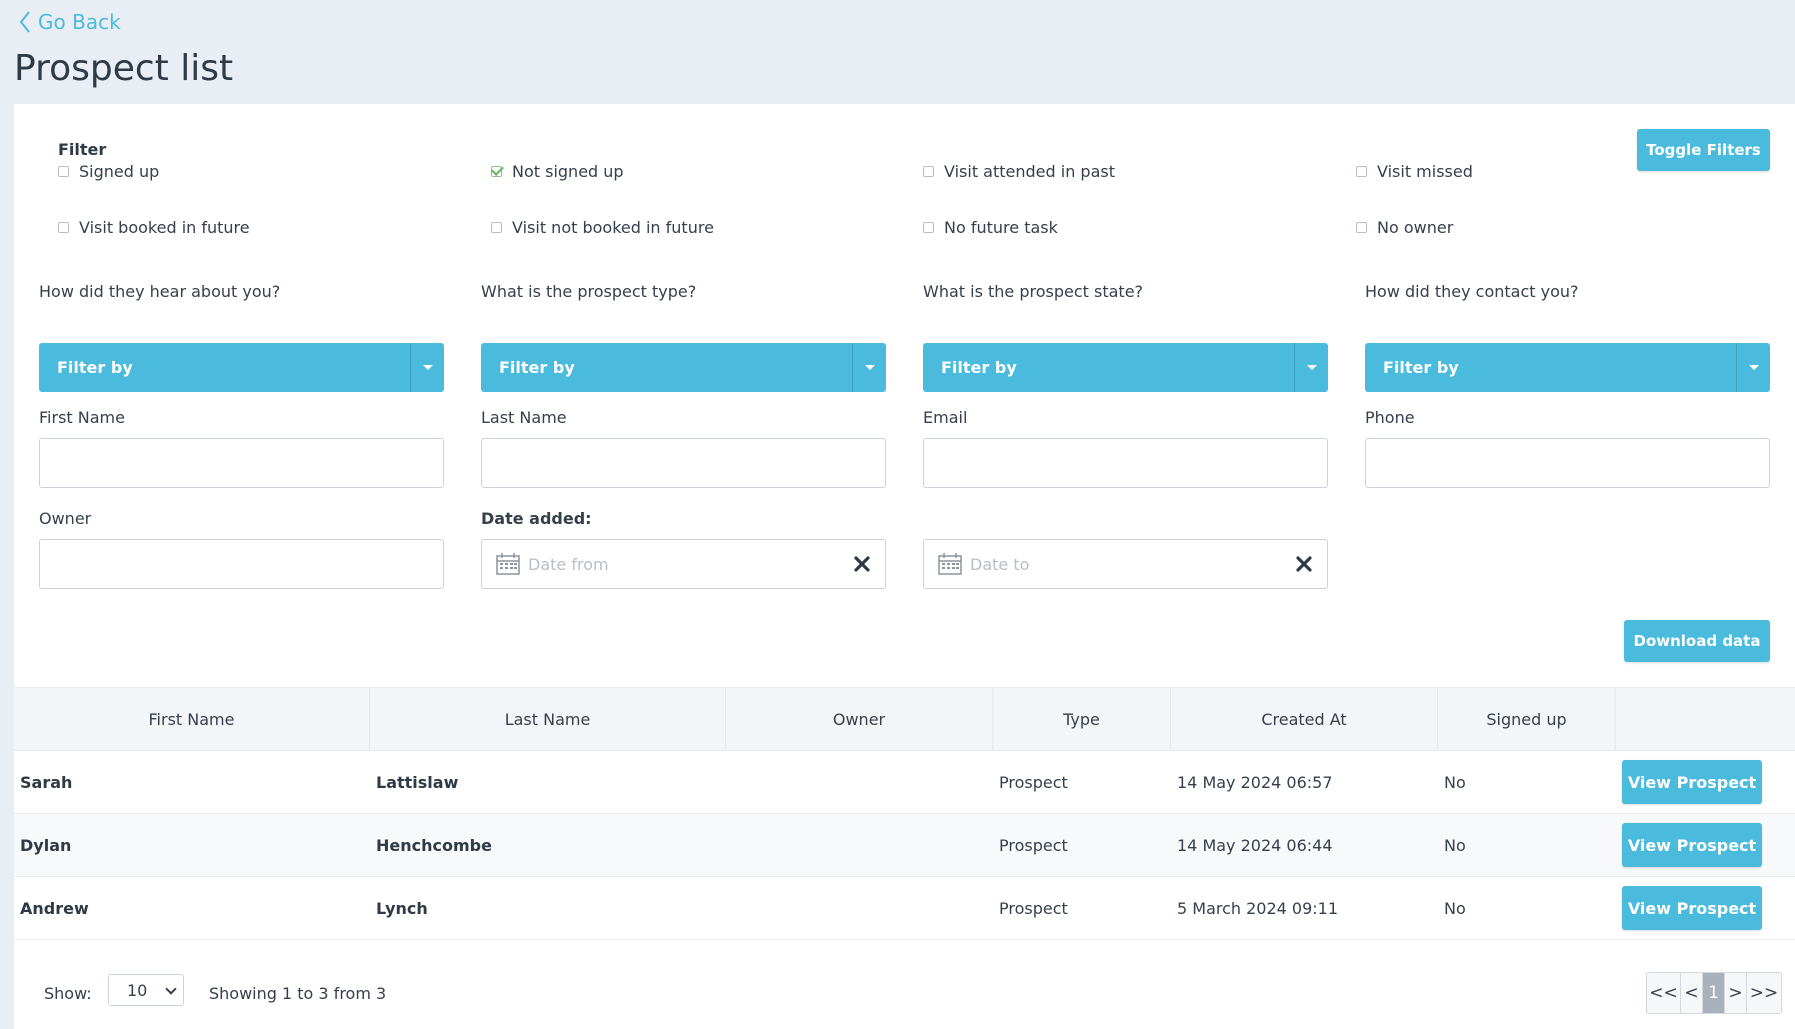 The image size is (1795, 1029). Describe the element at coordinates (1390, 417) in the screenshot. I see `phone-label: Phone` at that location.